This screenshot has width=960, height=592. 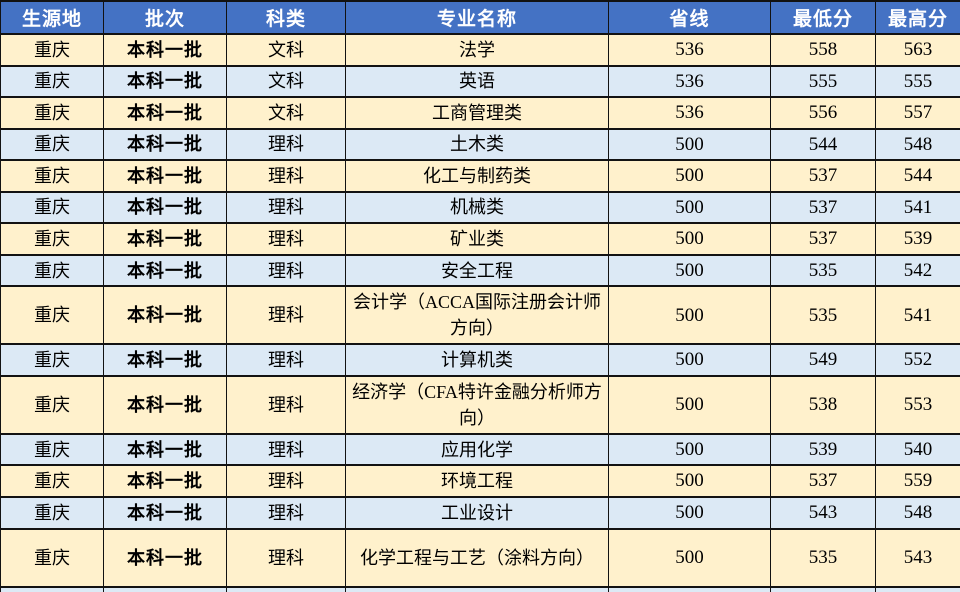 What do you see at coordinates (823, 513) in the screenshot?
I see `cell-min-score: 543` at bounding box center [823, 513].